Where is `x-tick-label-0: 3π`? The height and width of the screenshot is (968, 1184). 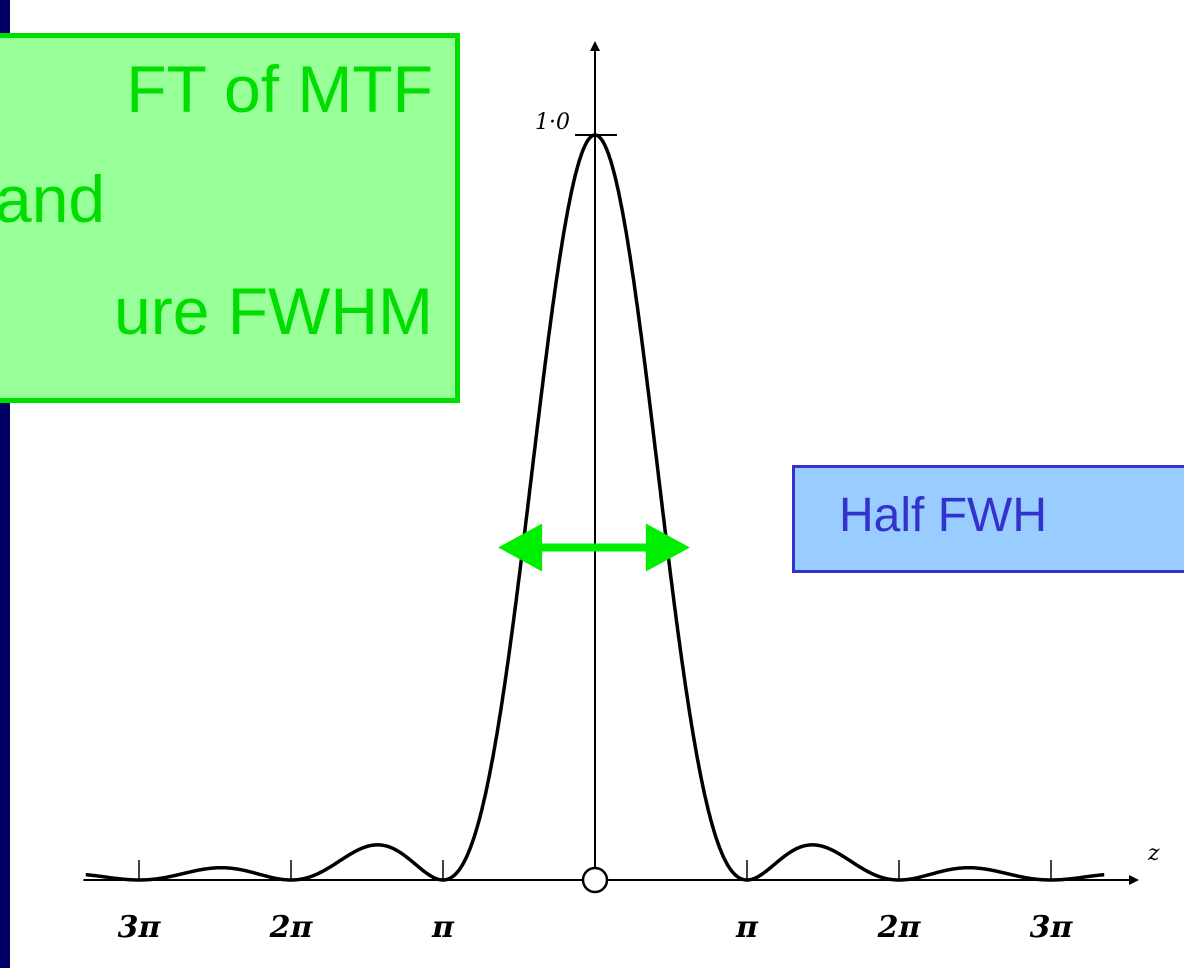 x-tick-label-0: 3π is located at coordinates (140, 927).